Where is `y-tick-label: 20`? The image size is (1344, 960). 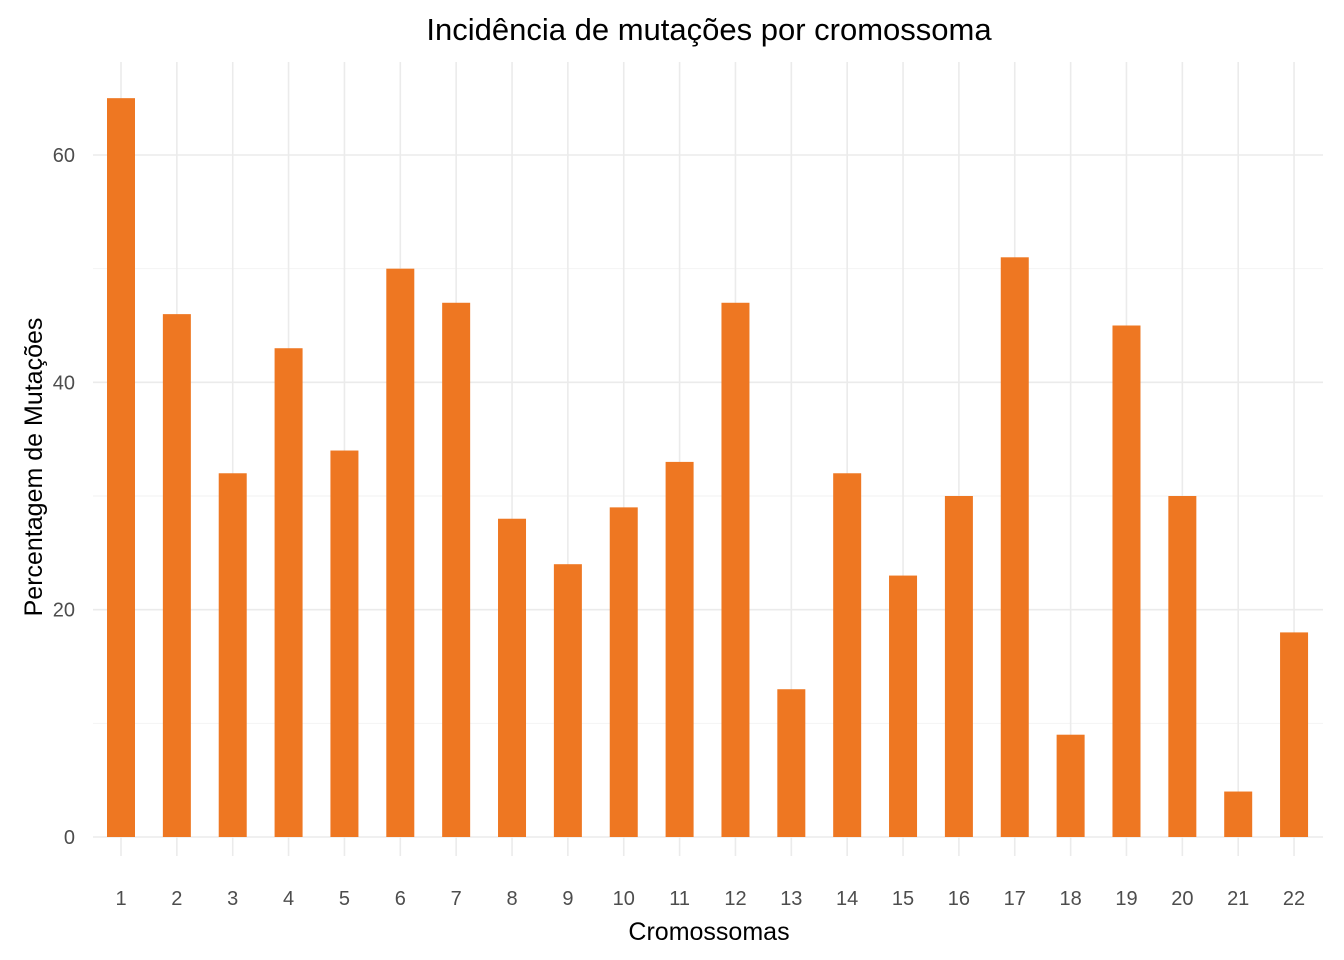
y-tick-label: 20 is located at coordinates (64, 611).